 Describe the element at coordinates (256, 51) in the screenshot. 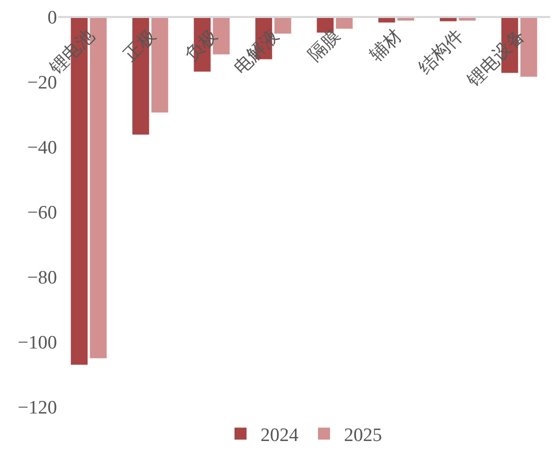

I see `x-tick-label: 电解液` at that location.